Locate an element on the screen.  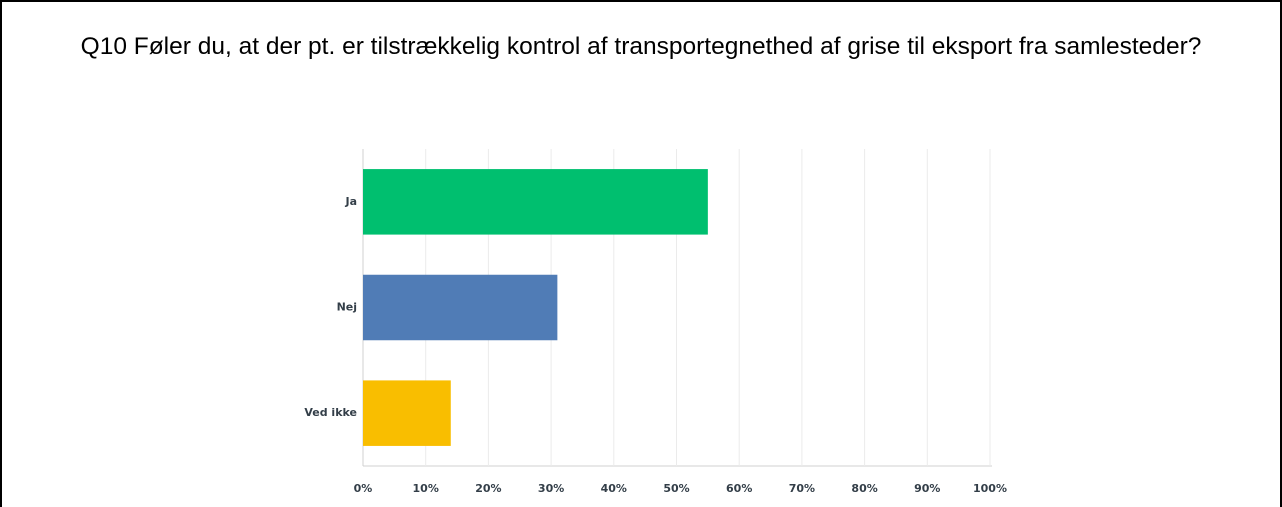
x-tick-label: 70% is located at coordinates (802, 488).